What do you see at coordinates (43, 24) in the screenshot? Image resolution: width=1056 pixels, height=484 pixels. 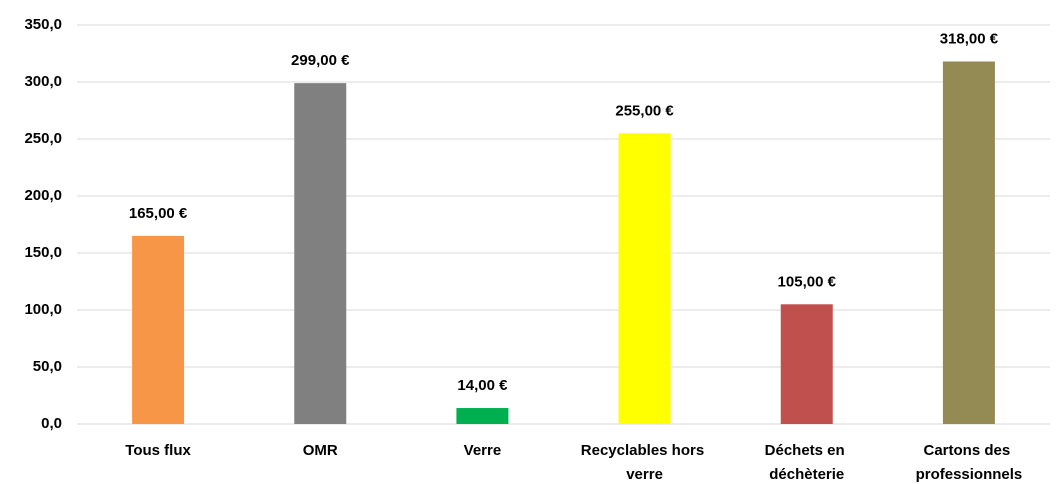 I see `y-tick-label: 350,0` at bounding box center [43, 24].